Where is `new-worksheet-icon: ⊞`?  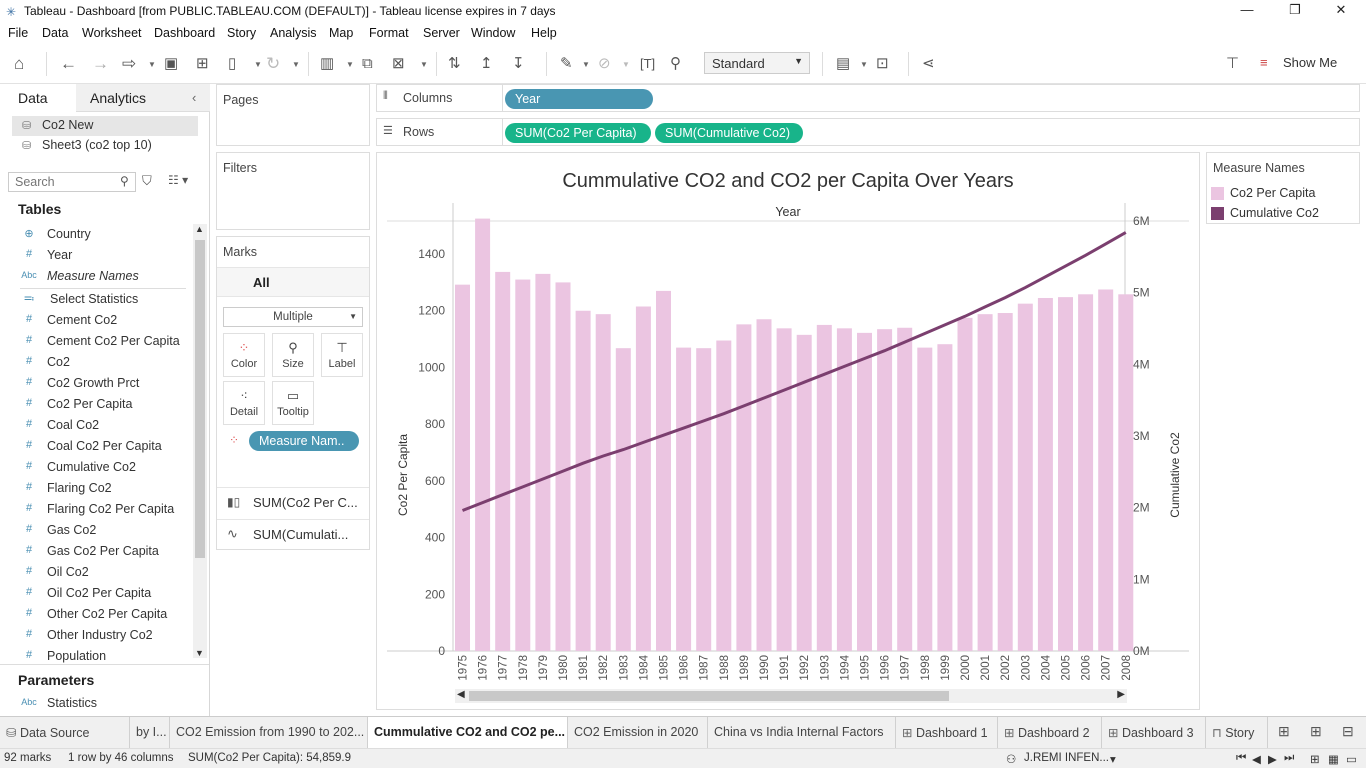
new-worksheet-icon: ⊞ is located at coordinates (1284, 731).